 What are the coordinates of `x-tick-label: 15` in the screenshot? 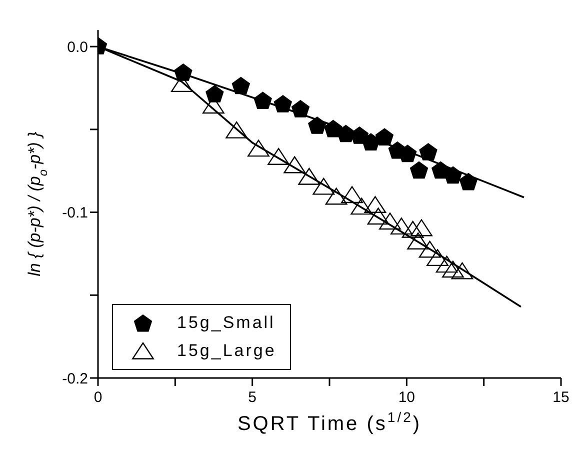 It's located at (561, 397).